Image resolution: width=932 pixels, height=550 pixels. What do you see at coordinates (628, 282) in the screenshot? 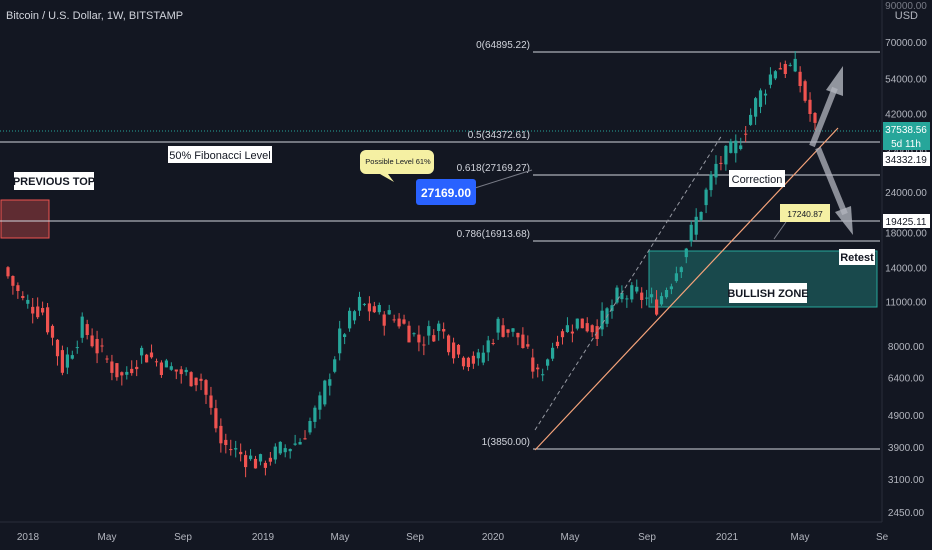
I see `channel-line` at bounding box center [628, 282].